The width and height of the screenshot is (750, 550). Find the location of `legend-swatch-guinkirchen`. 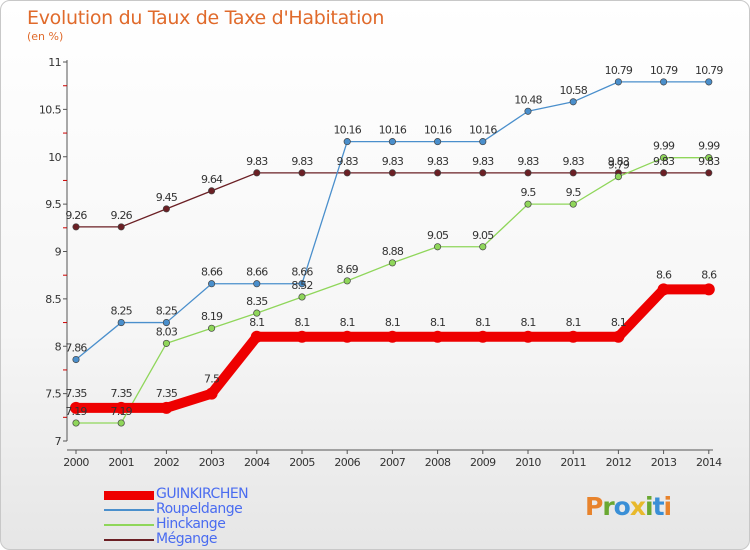

legend-swatch-guinkirchen is located at coordinates (129, 495).